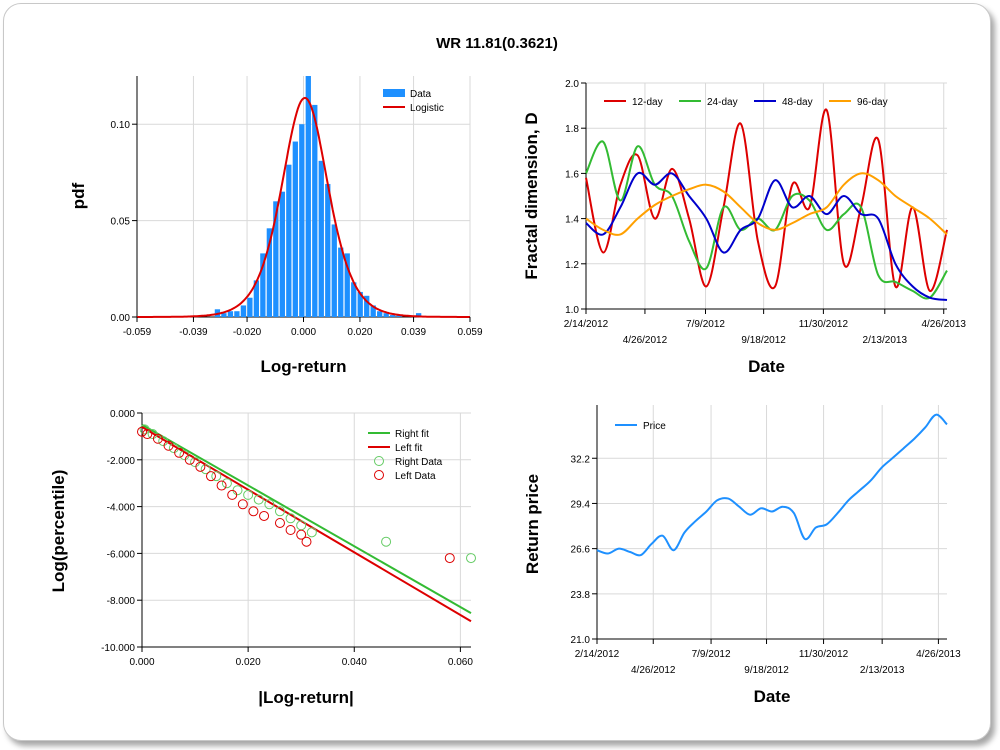 This screenshot has height=750, width=1000. I want to click on x-tick-label: 7/9/2012, so click(705, 324).